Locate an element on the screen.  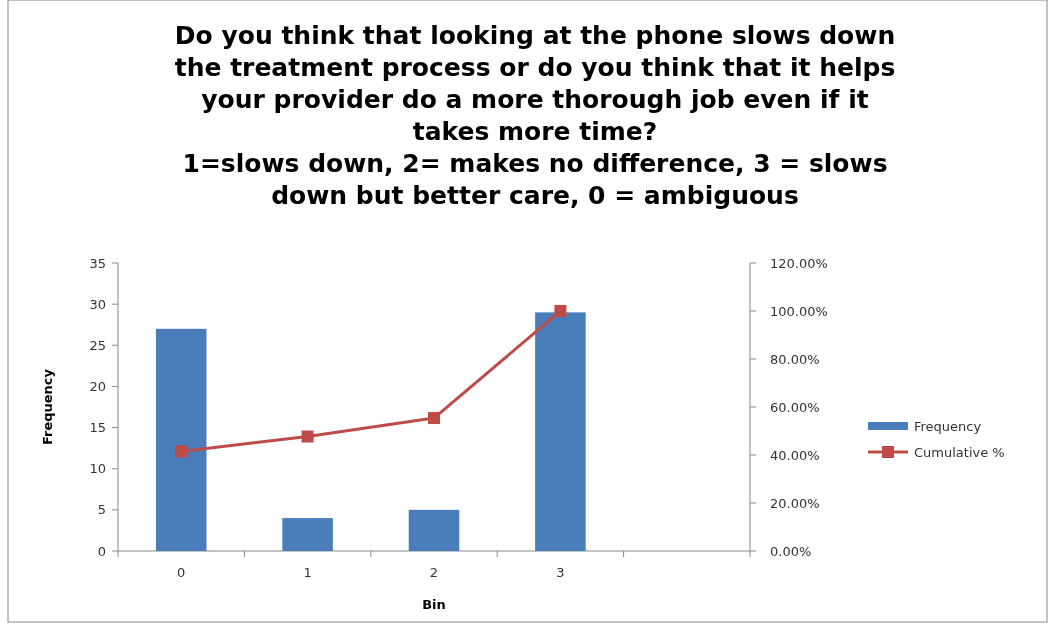
y-tick-label: 0 is located at coordinates (101, 551).